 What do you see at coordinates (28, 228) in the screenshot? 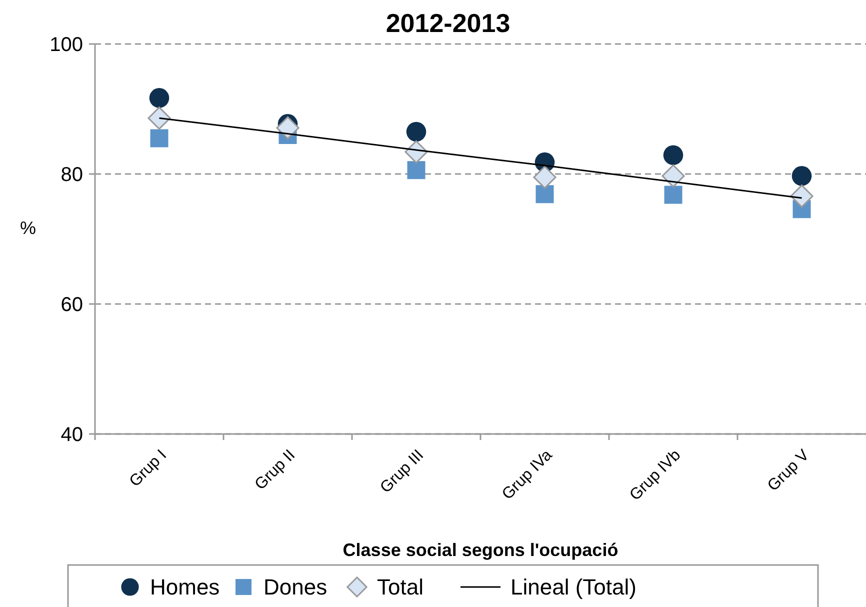
I see `y-axis-title: %` at bounding box center [28, 228].